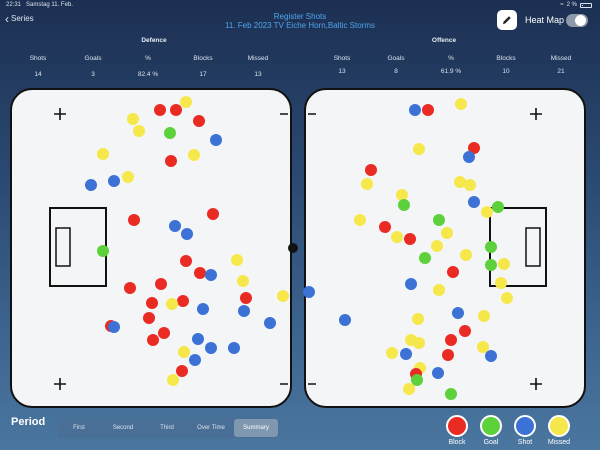  What do you see at coordinates (559, 426) in the screenshot?
I see `legend-missed-dot` at bounding box center [559, 426].